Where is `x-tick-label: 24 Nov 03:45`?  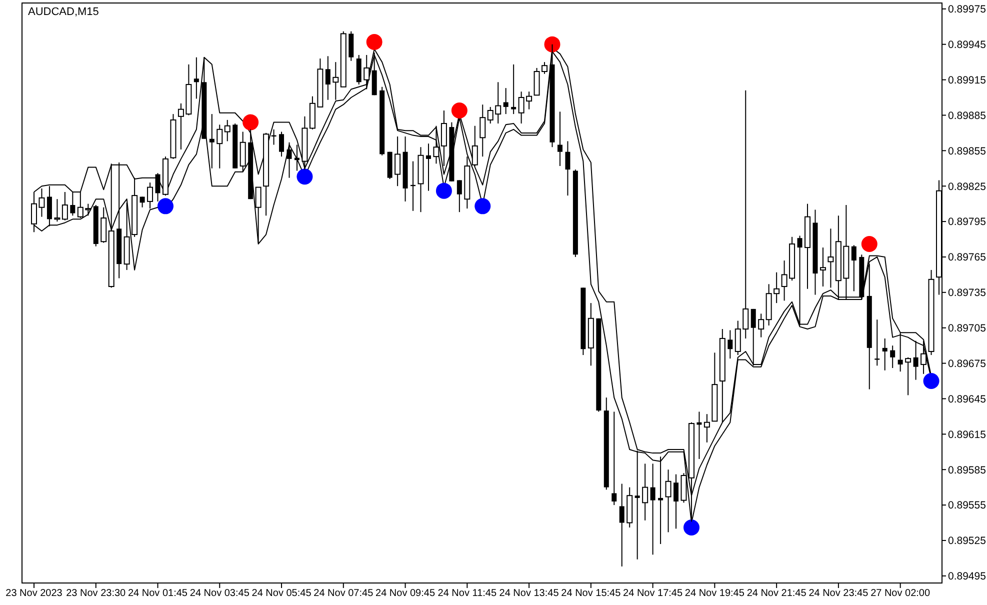 x-tick-label: 24 Nov 03:45 is located at coordinates (220, 593).